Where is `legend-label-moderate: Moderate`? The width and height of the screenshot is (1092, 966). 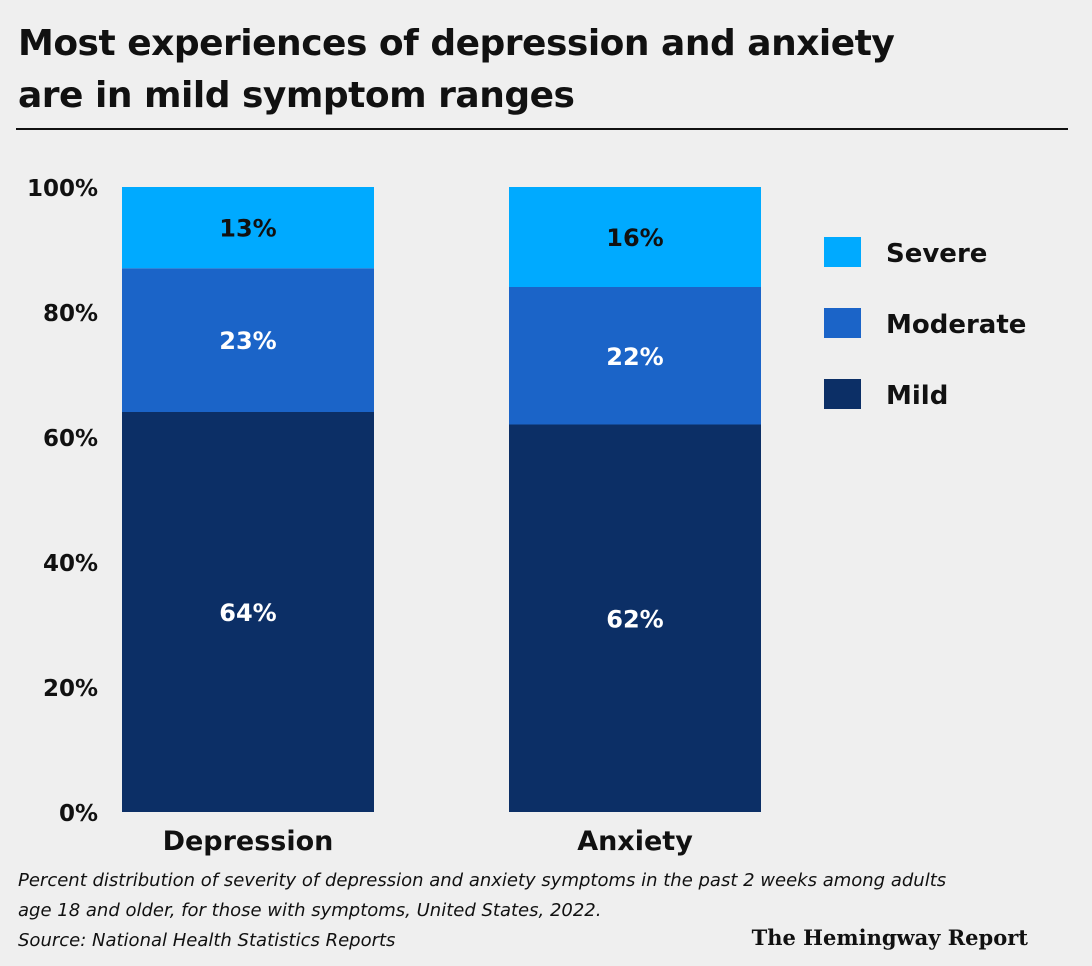 legend-label-moderate: Moderate is located at coordinates (956, 325).